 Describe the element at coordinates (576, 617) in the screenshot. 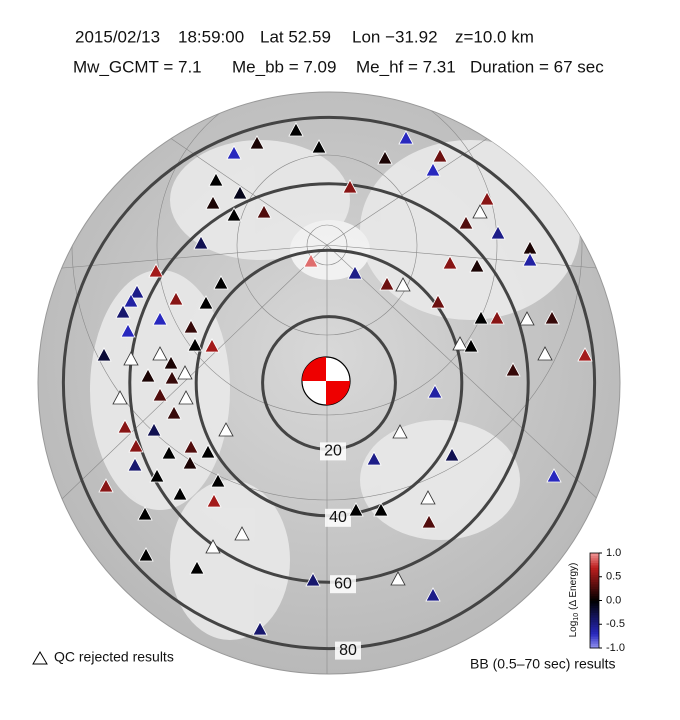

I see `colorbar-label-sub: 10` at that location.